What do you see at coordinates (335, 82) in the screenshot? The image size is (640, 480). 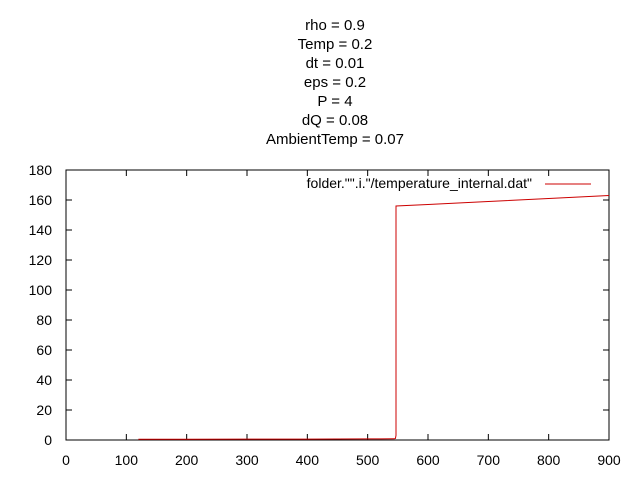 I see `title-line: eps = 0.2` at bounding box center [335, 82].